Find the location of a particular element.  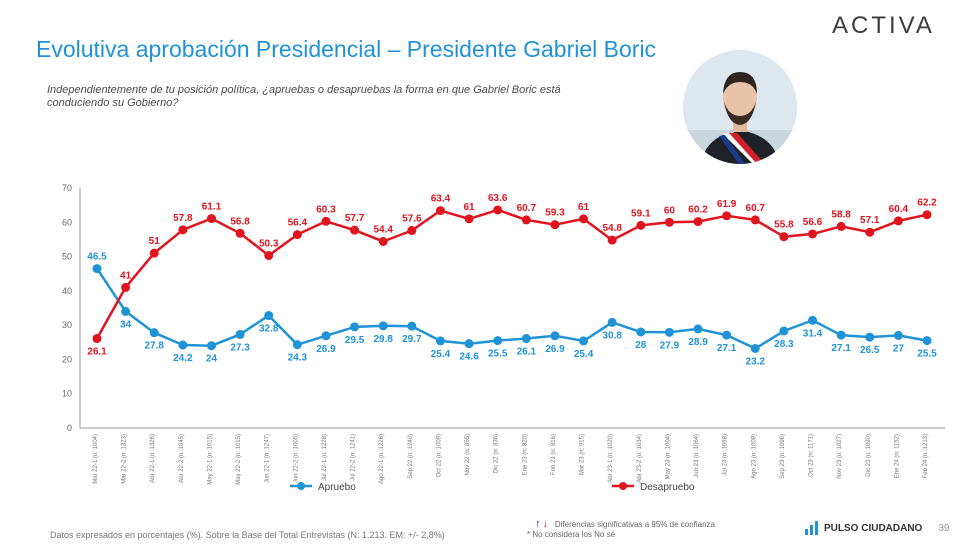

data-label-apruebo: 27.3 is located at coordinates (240, 347).